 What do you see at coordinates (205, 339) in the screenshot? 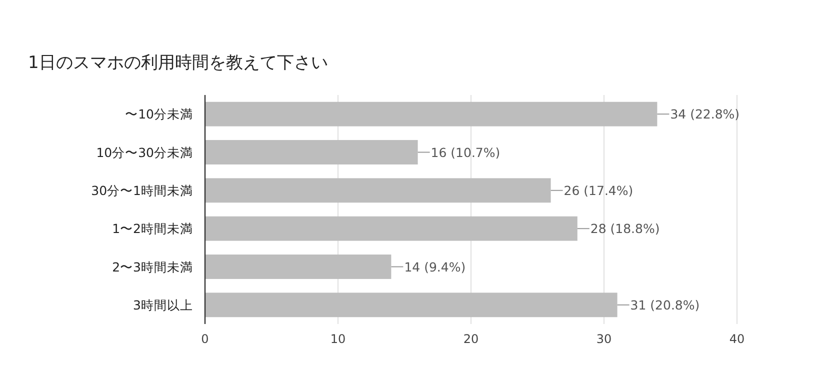
I see `x-tick-label: 0` at bounding box center [205, 339].